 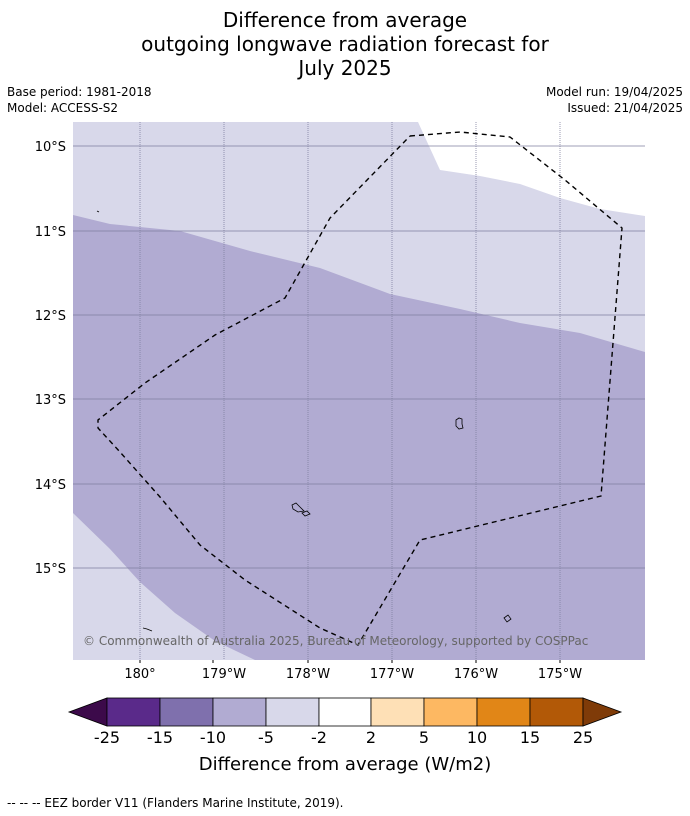 I want to click on model-run: Model run: 19/04/2025, so click(x=614, y=92).